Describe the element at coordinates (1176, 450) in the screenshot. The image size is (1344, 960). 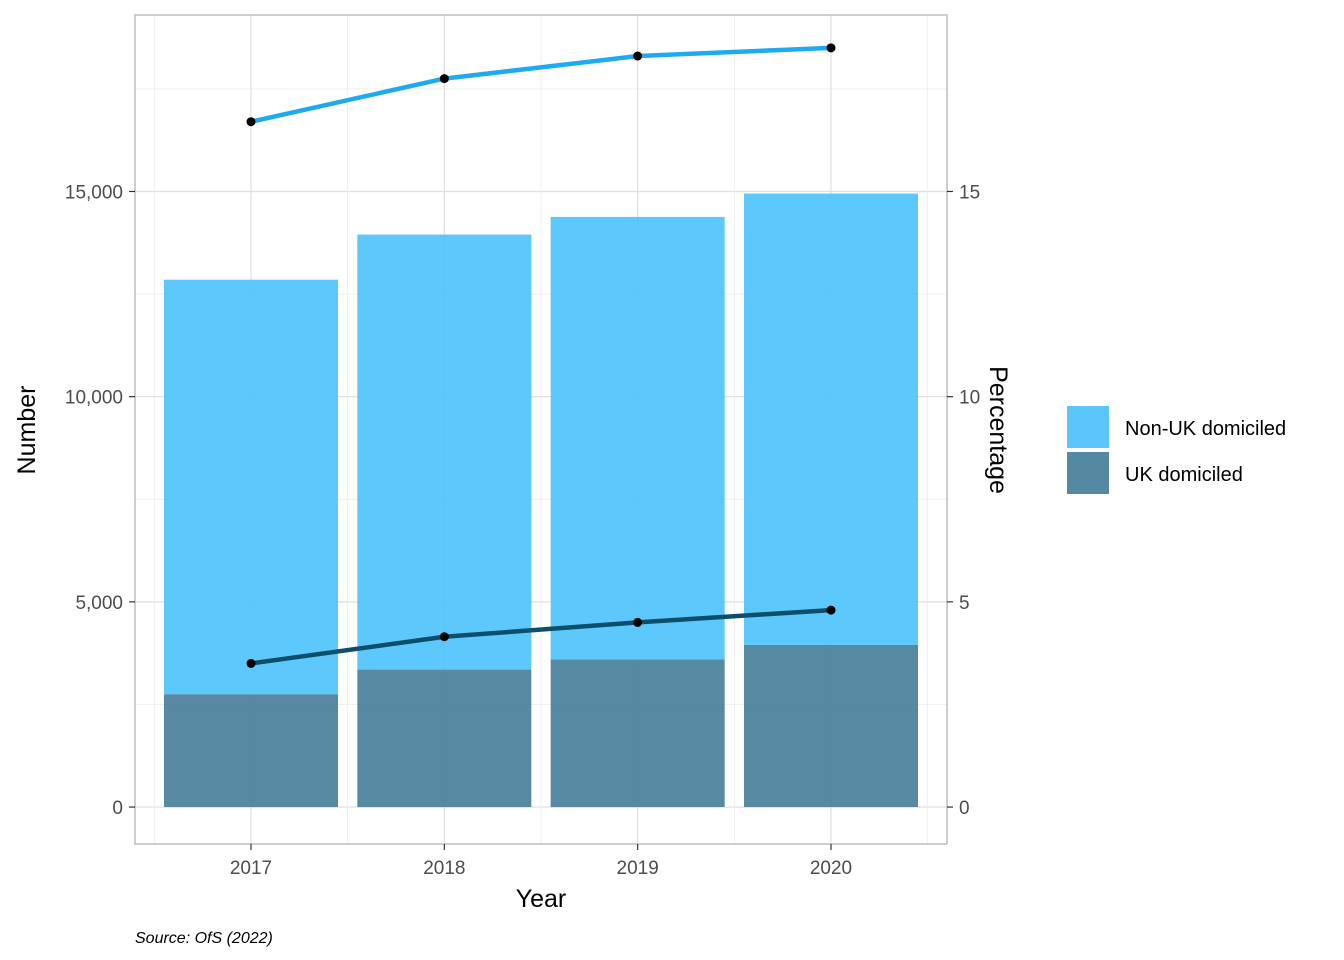
I see `legend: Non-UK domiciled UK domiciled` at that location.